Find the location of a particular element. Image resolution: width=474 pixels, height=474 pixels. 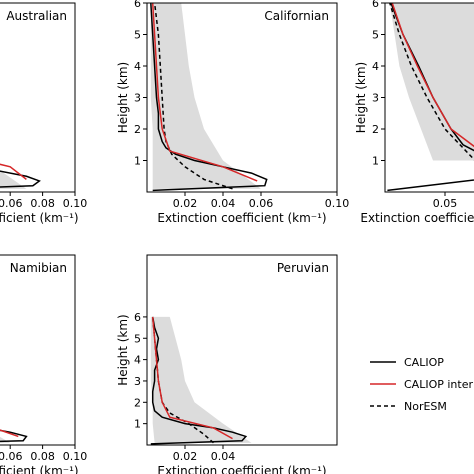

legend-label: CALIOP is located at coordinates (424, 362).